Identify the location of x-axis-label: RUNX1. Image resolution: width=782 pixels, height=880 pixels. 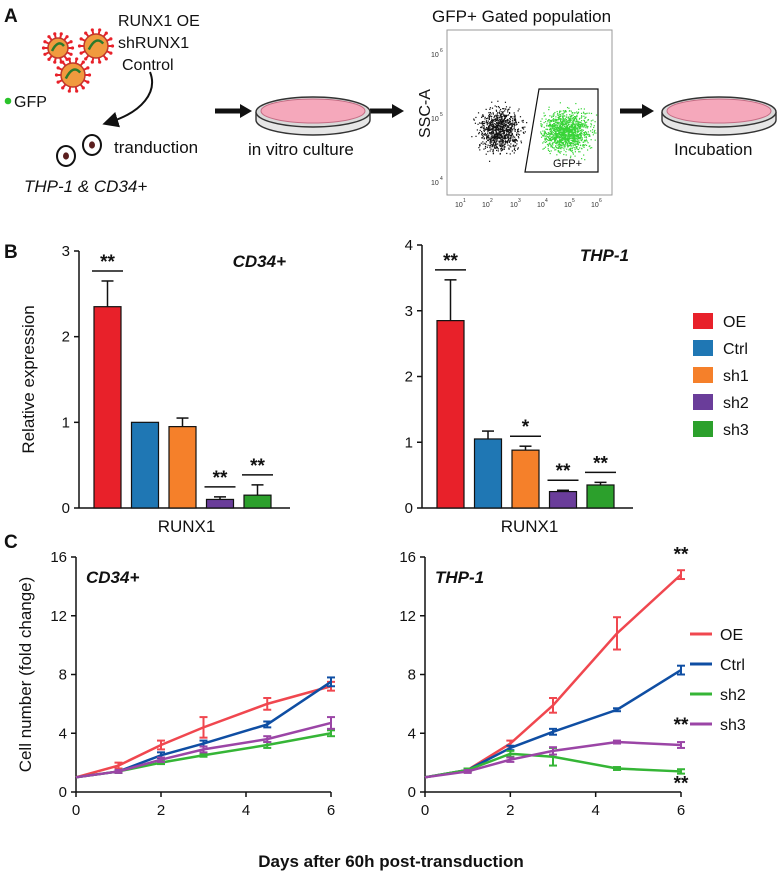
(530, 526).